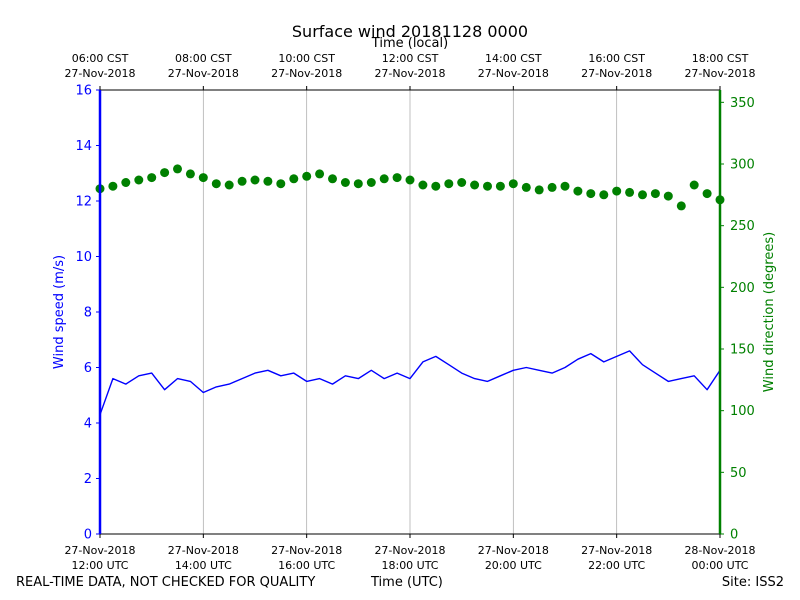 Image resolution: width=800 pixels, height=600 pixels. What do you see at coordinates (306, 565) in the screenshot?
I see `bottom-tick-time: 16:00 UTC` at bounding box center [306, 565].